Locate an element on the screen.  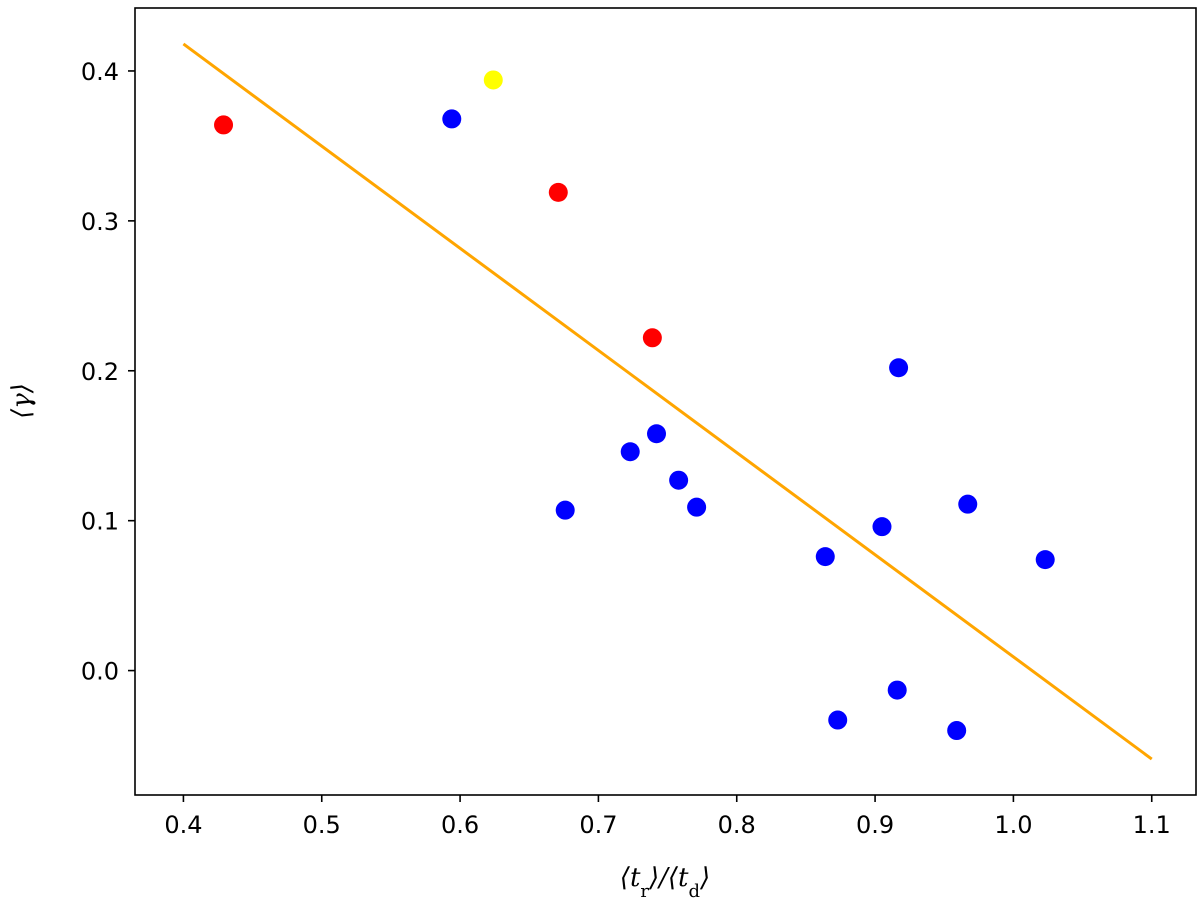
x-tick-label: 0.4 is located at coordinates (183, 825).